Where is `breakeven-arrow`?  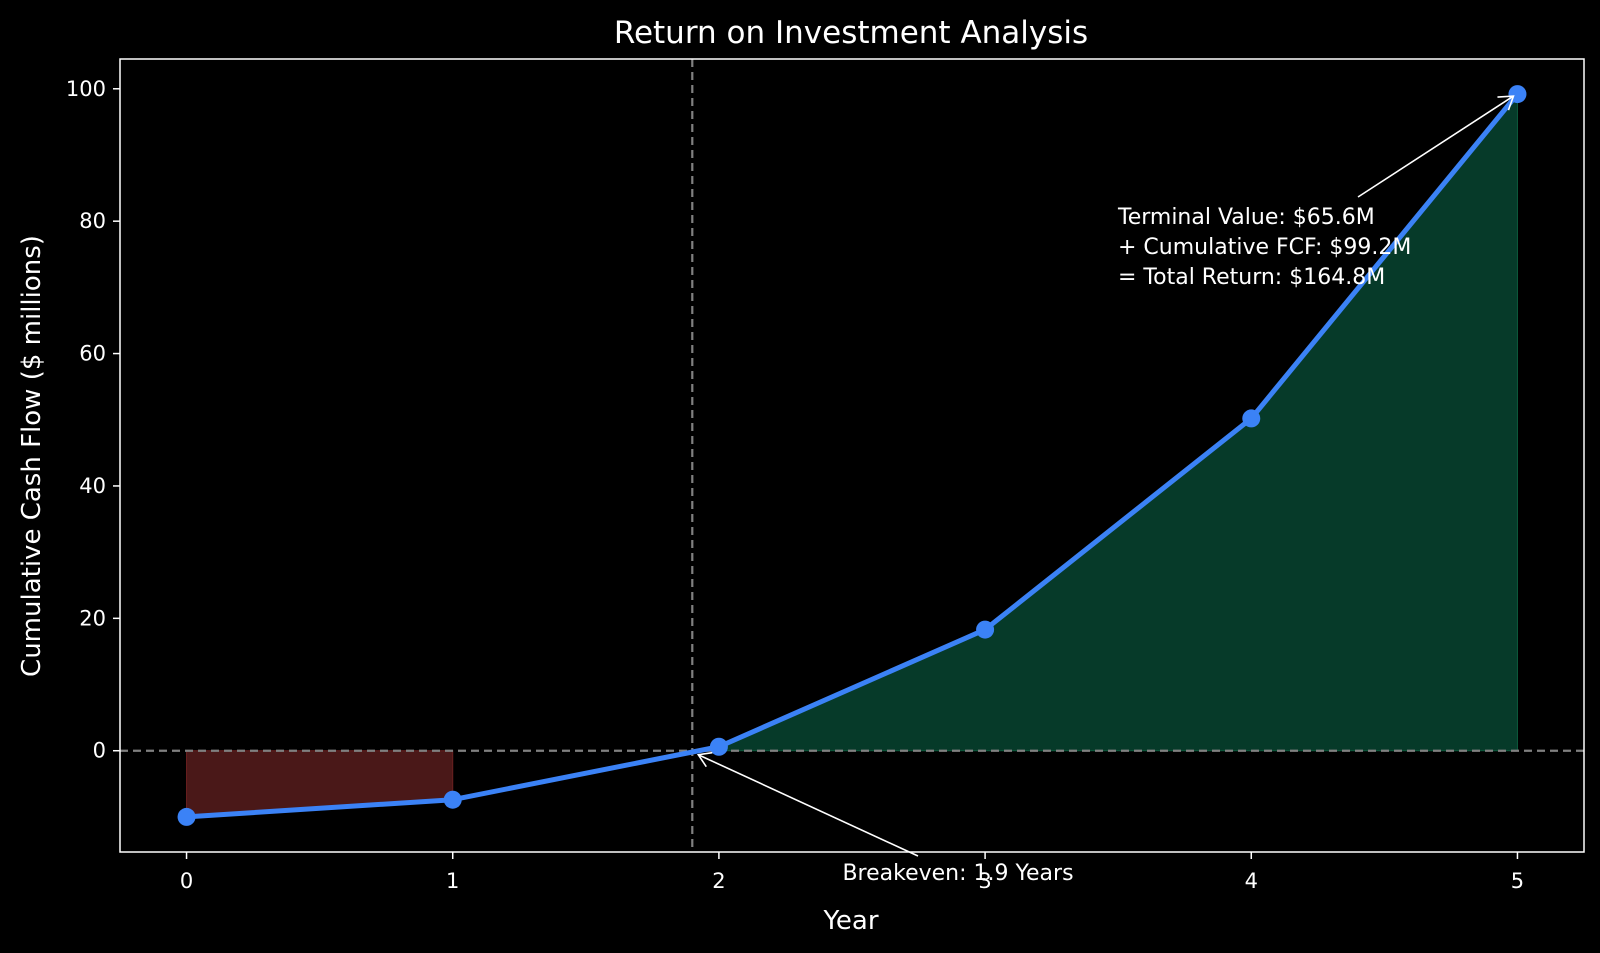 breakeven-arrow is located at coordinates (808, 805).